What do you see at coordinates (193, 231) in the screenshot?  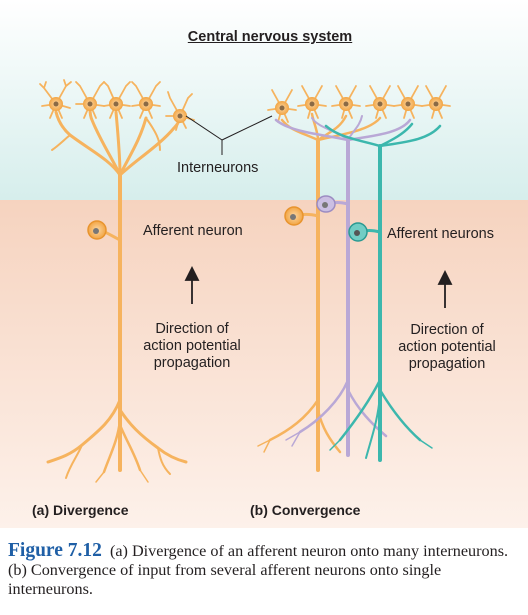 I see `afferent-neuron-label: Afferent neuron` at bounding box center [193, 231].